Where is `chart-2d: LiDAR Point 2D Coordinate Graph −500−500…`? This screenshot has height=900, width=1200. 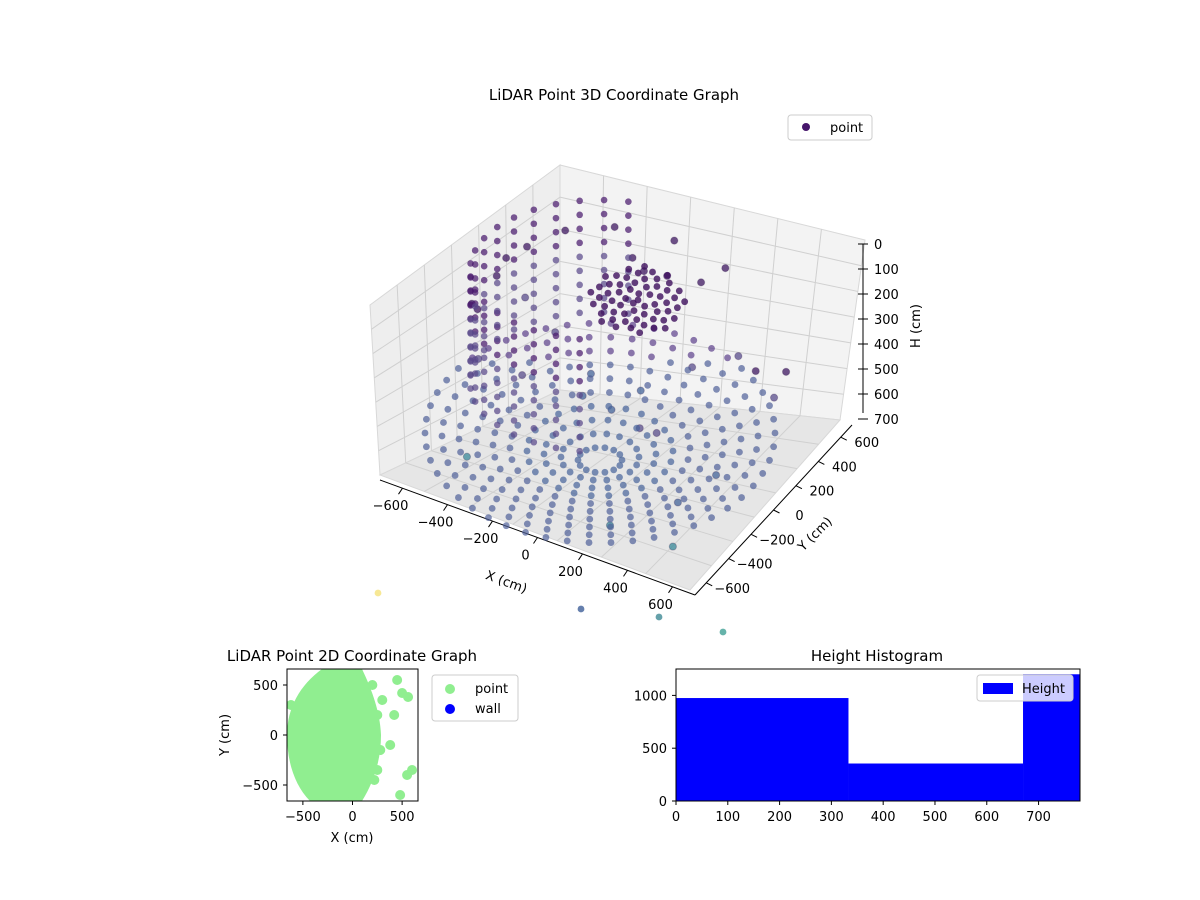
chart-2d: LiDAR Point 2D Coordinate Graph −500−500… is located at coordinates (368, 746).